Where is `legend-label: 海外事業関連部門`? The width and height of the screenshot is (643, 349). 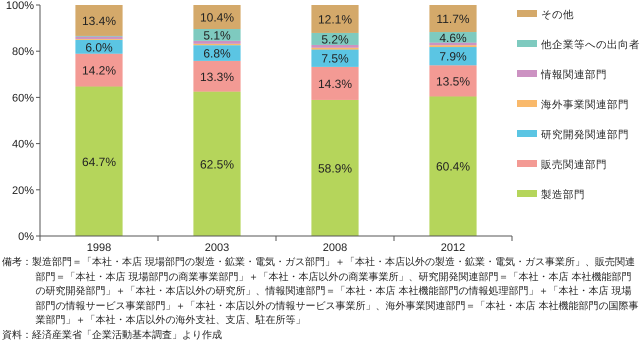
legend-label: 海外事業関連部門 is located at coordinates (585, 104).